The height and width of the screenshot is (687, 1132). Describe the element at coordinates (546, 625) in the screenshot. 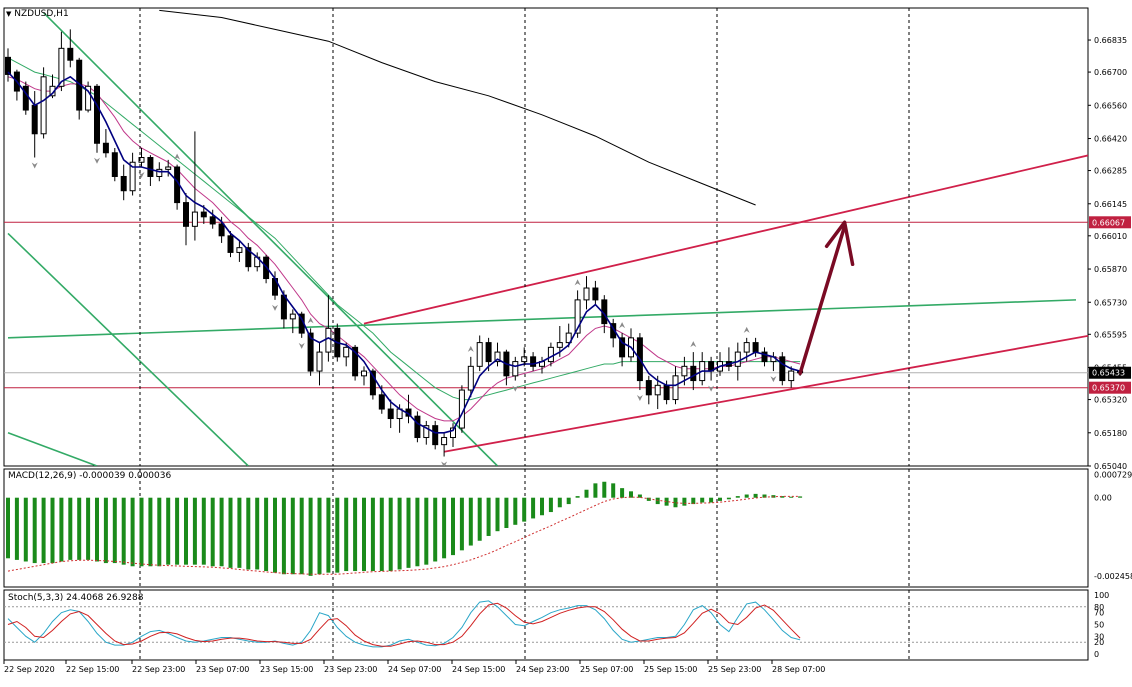

I see `pane-frame-stoch` at that location.